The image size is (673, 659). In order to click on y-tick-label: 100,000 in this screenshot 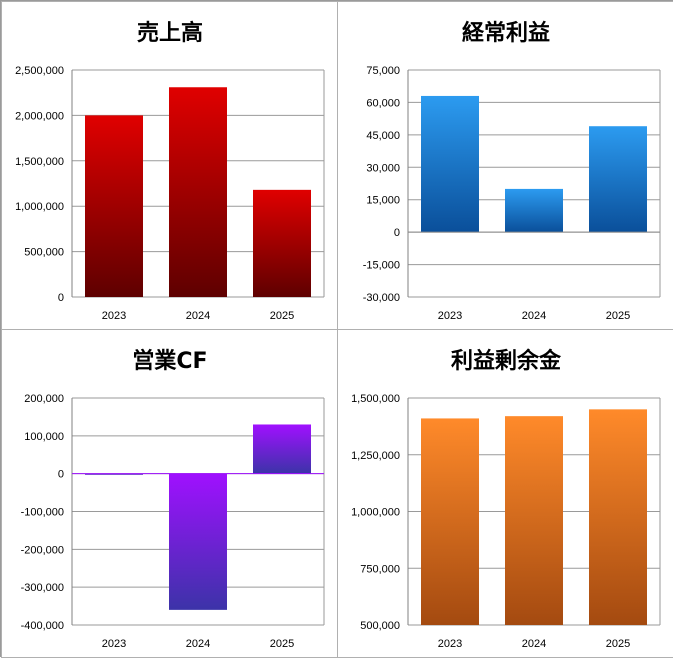, I will do `click(44, 437)`.